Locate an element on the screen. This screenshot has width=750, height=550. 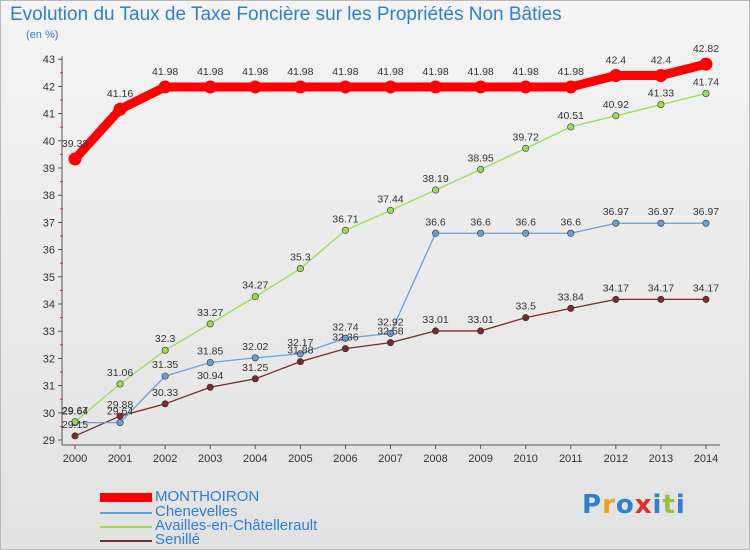
y-tick-label: 31 is located at coordinates (49, 387).